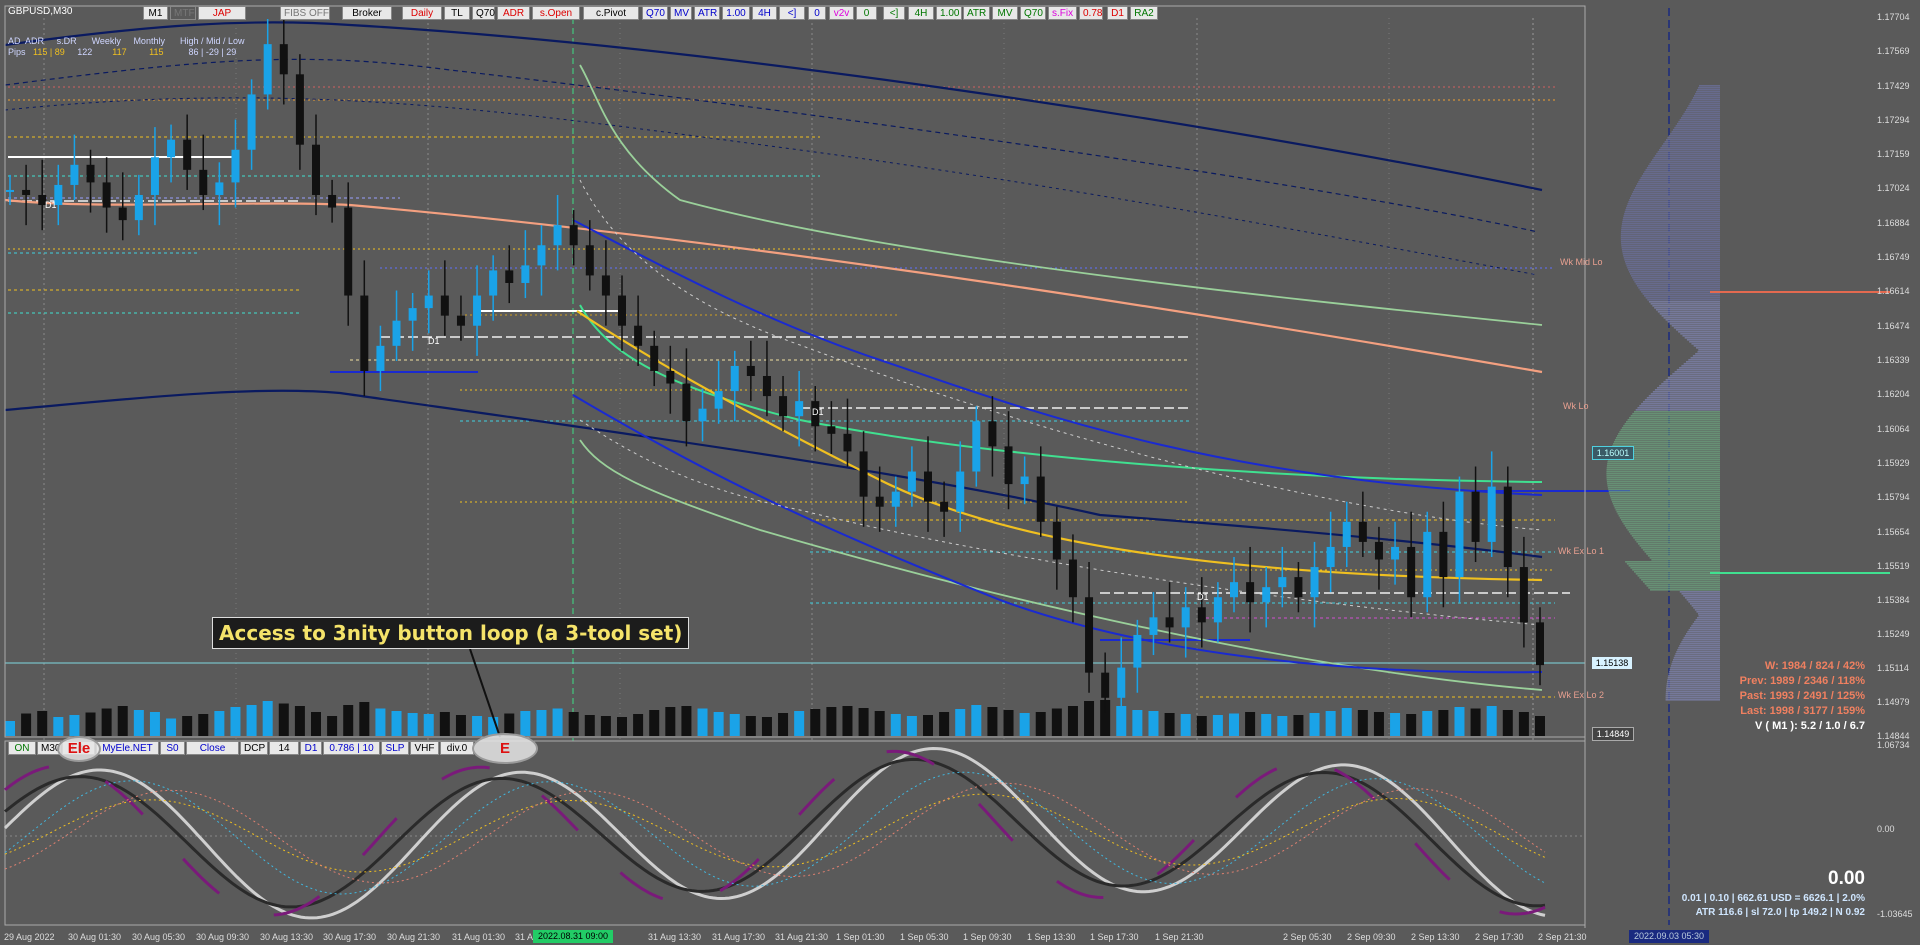  What do you see at coordinates (1802, 696) in the screenshot?
I see `info-line: Past: 1993 / 2491 / 125%` at bounding box center [1802, 696].